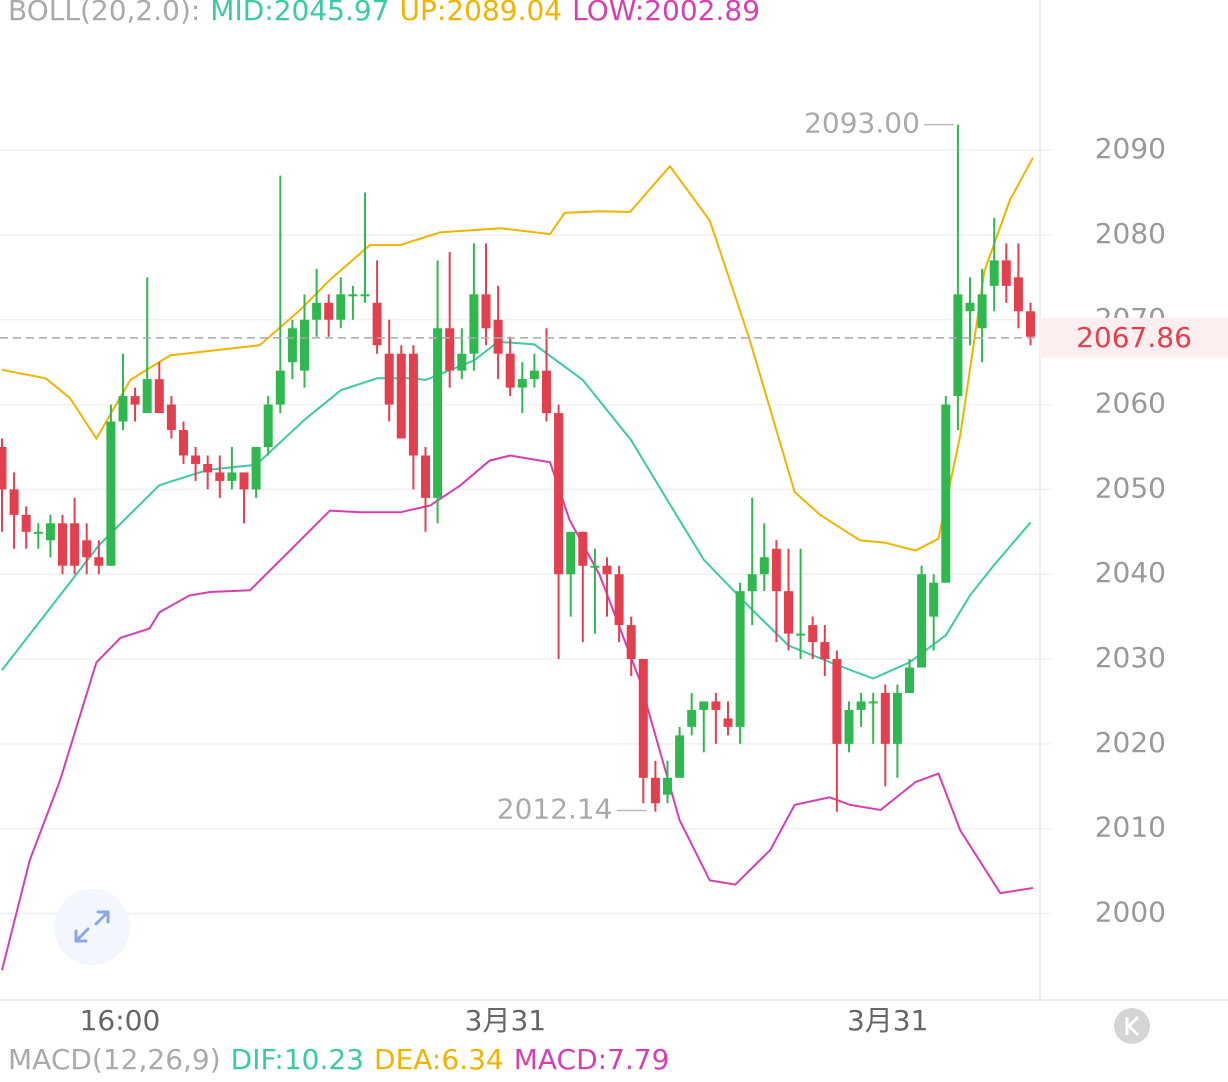 The width and height of the screenshot is (1228, 1082). I want to click on x-tick-label: 16:00, so click(120, 1020).